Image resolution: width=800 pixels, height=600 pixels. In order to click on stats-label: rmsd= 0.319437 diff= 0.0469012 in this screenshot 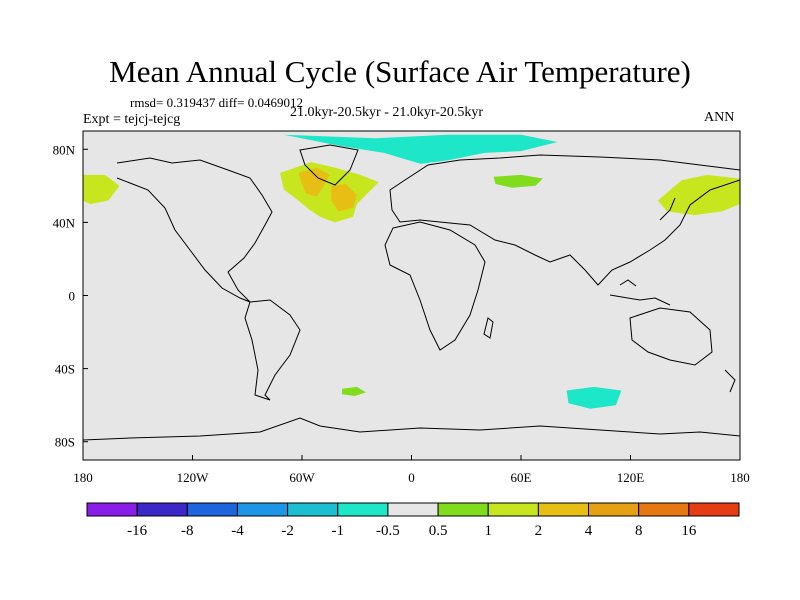, I will do `click(216, 102)`.